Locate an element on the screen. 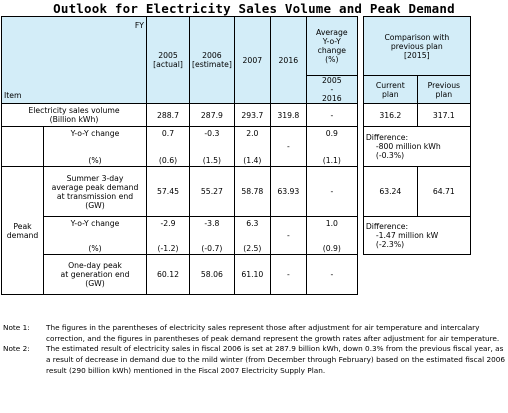 The image size is (508, 413). header-avg-change: Average Y-o-Y change (%) is located at coordinates (331, 46).